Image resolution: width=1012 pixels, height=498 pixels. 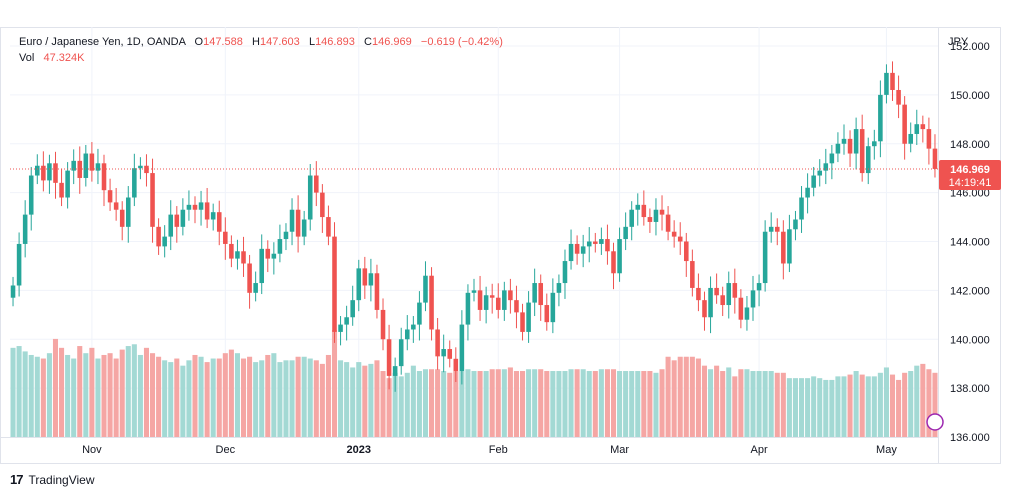 I want to click on x-tick-label: Mar, so click(x=619, y=450).